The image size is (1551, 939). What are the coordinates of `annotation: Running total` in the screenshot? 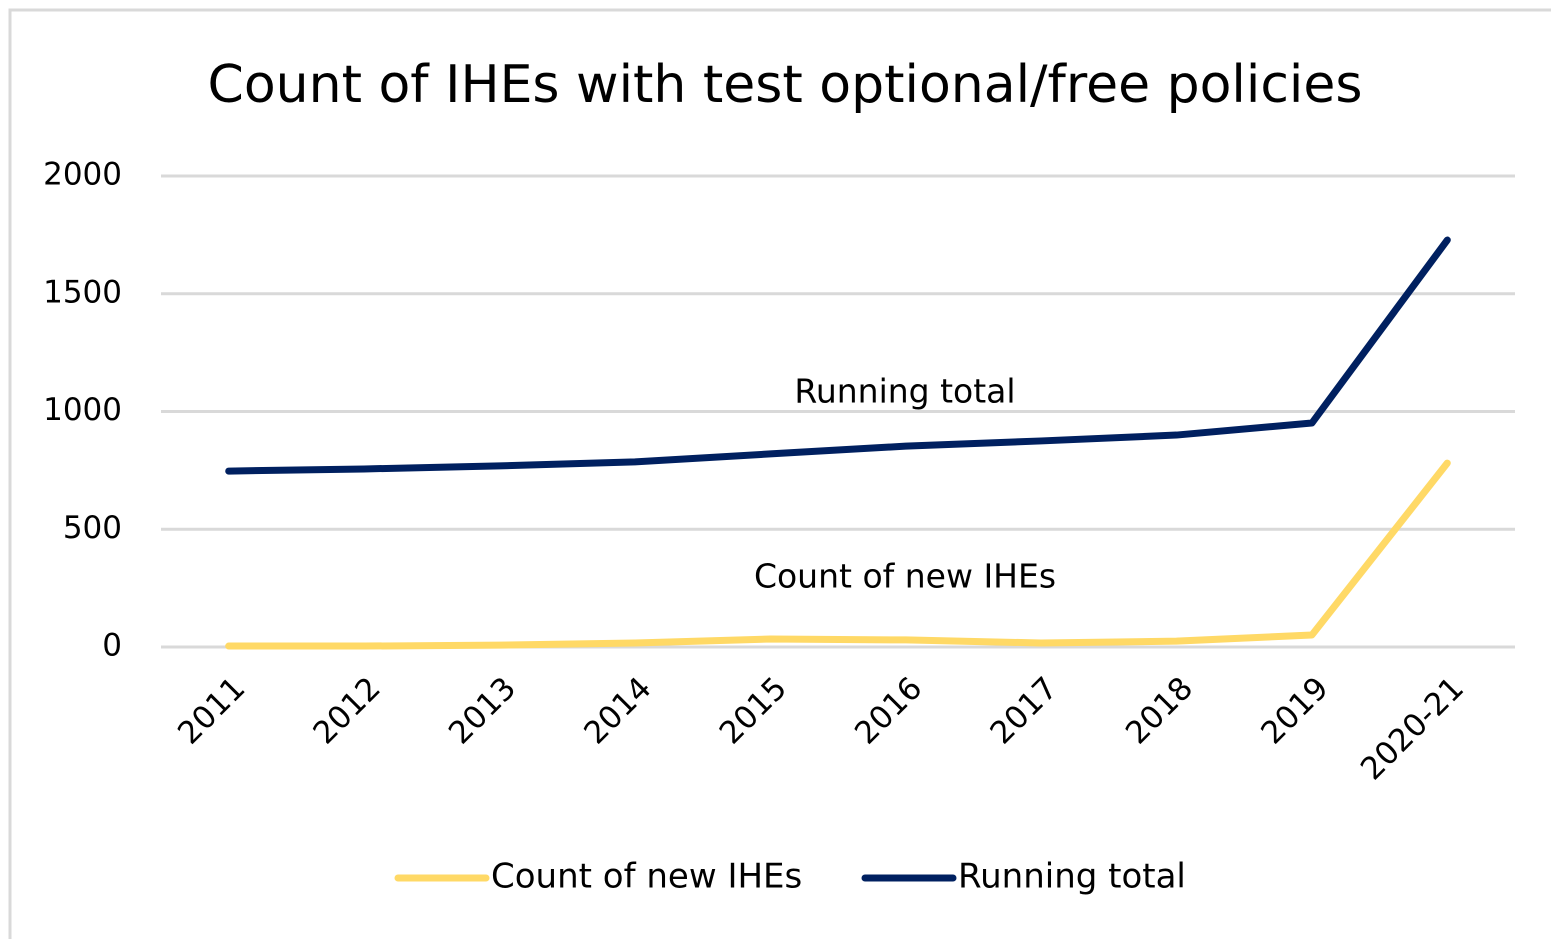 It's located at (904, 391).